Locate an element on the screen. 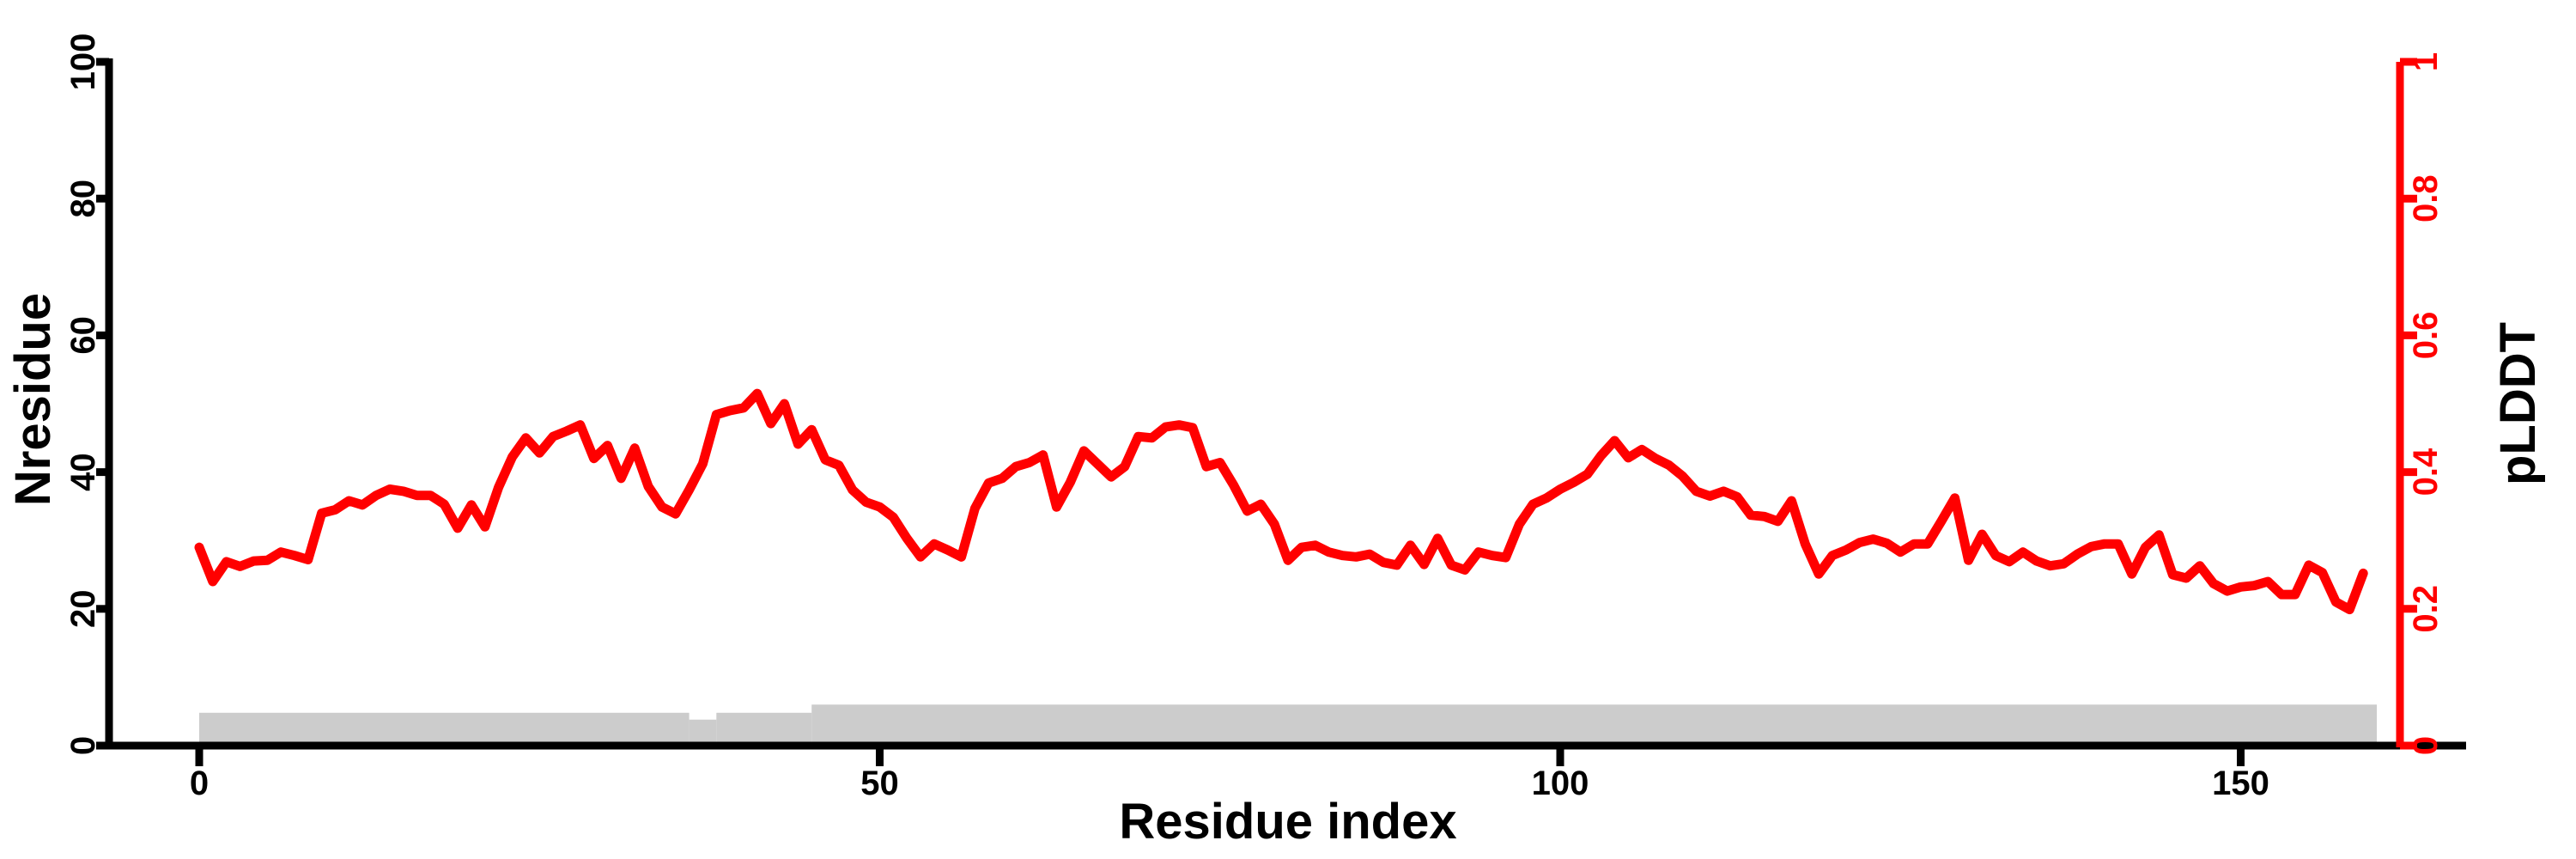  x-axis-tick-label: 0 is located at coordinates (199, 783).